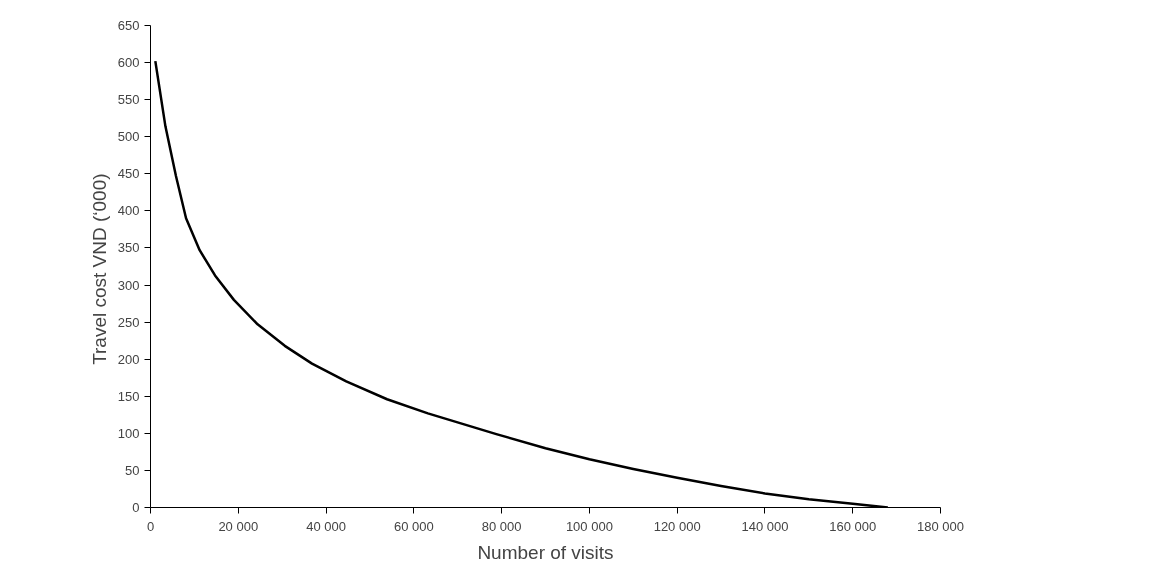 The height and width of the screenshot is (573, 1167). I want to click on y-tick-label: 600, so click(128, 63).